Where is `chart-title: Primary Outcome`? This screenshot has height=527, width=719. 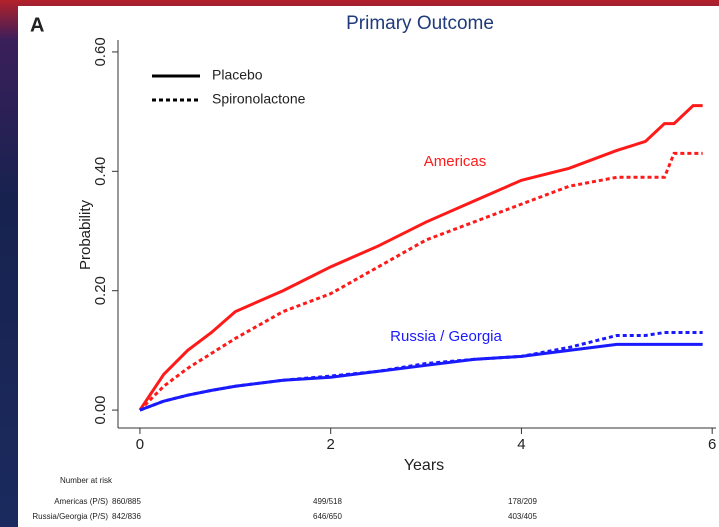
chart-title: Primary Outcome is located at coordinates (420, 23).